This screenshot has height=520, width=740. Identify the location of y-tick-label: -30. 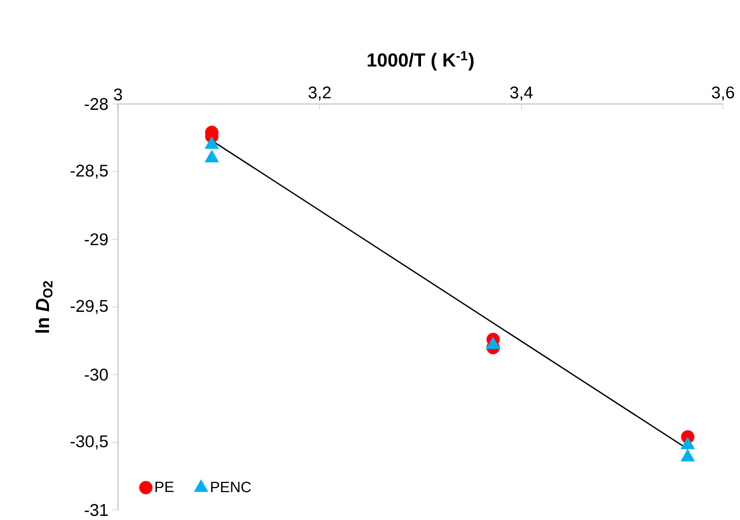
(96, 374).